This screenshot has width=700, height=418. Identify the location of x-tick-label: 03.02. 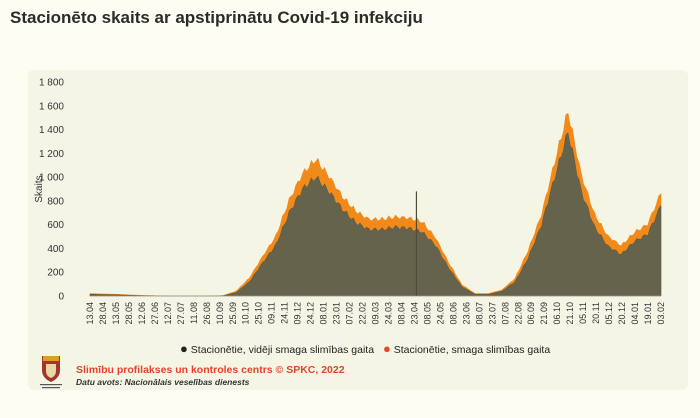
(661, 313).